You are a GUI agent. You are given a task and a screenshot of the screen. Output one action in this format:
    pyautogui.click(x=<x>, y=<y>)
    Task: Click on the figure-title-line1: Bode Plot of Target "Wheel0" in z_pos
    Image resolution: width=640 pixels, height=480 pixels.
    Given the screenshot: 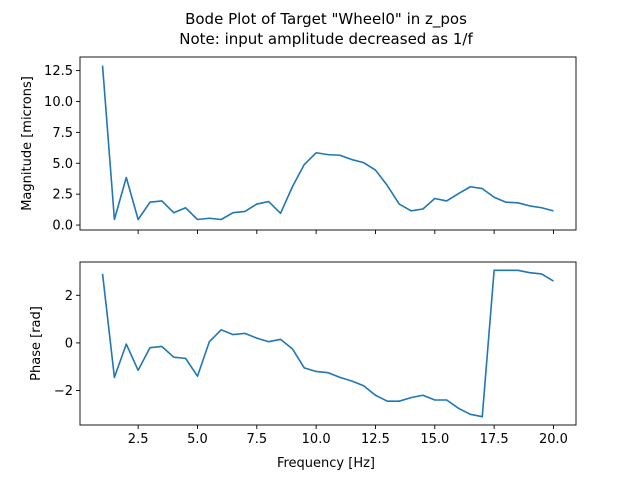 What is the action you would take?
    pyautogui.click(x=326, y=19)
    